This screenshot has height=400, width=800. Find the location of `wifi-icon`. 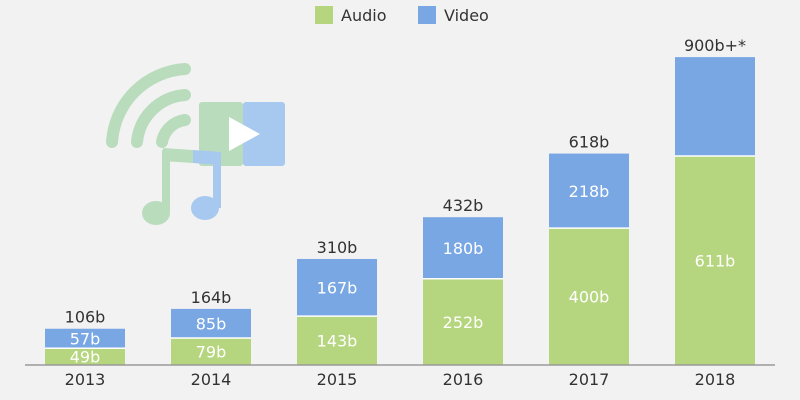

wifi-icon is located at coordinates (148, 105).